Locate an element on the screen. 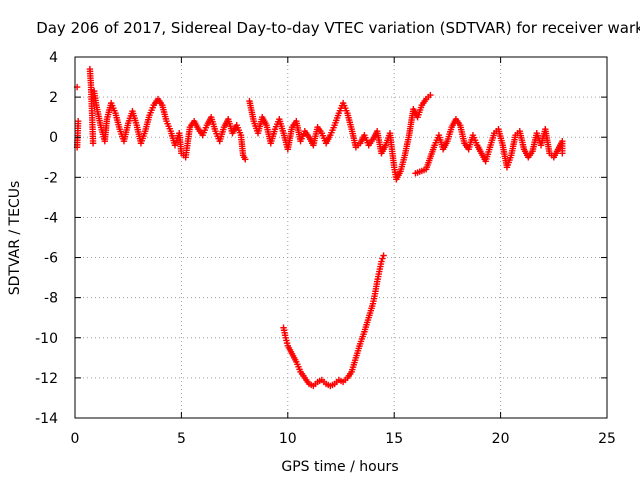  y-tick-label: 4 is located at coordinates (53, 58).